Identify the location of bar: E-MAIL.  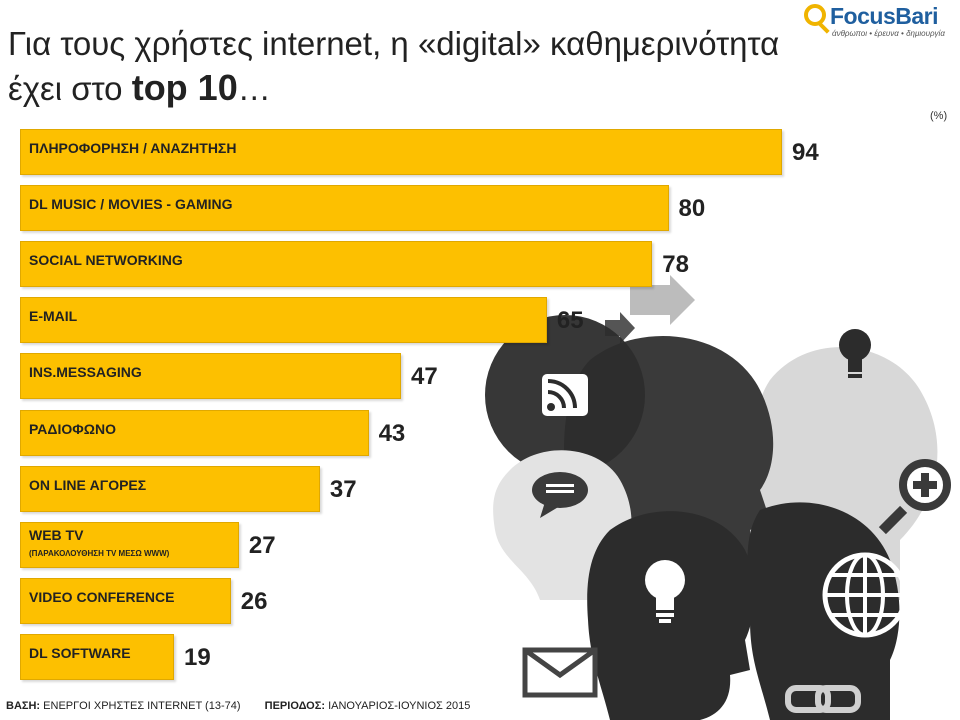
(283, 320).